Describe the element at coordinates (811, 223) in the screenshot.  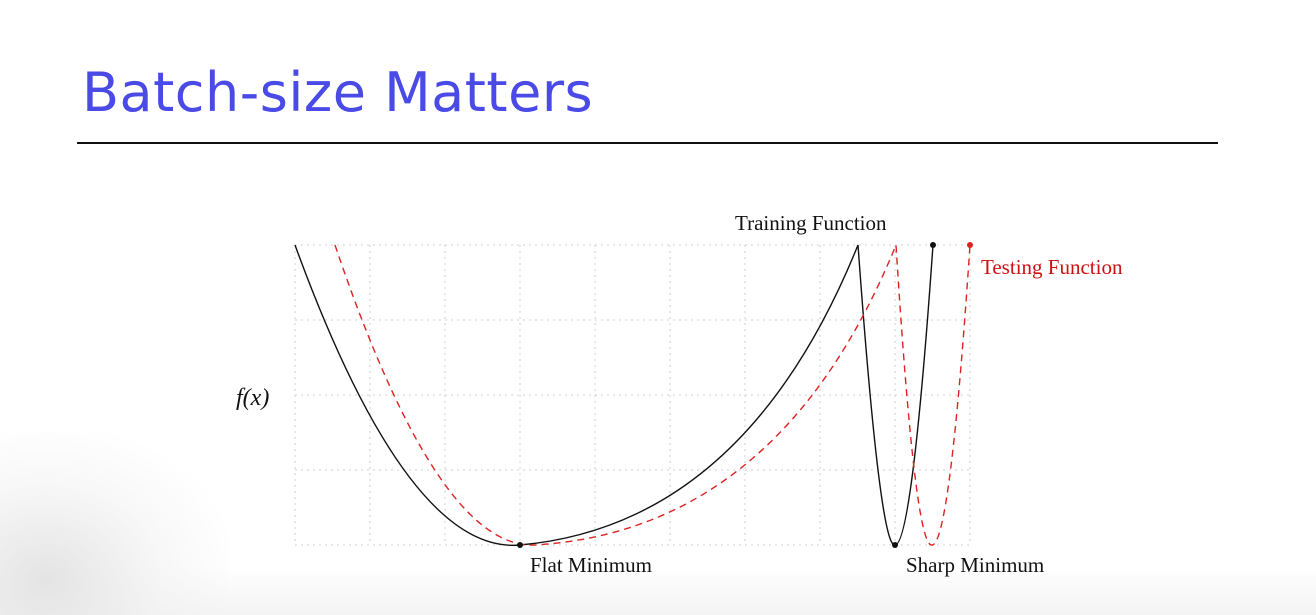
I see `training-function-label: Training Function` at that location.